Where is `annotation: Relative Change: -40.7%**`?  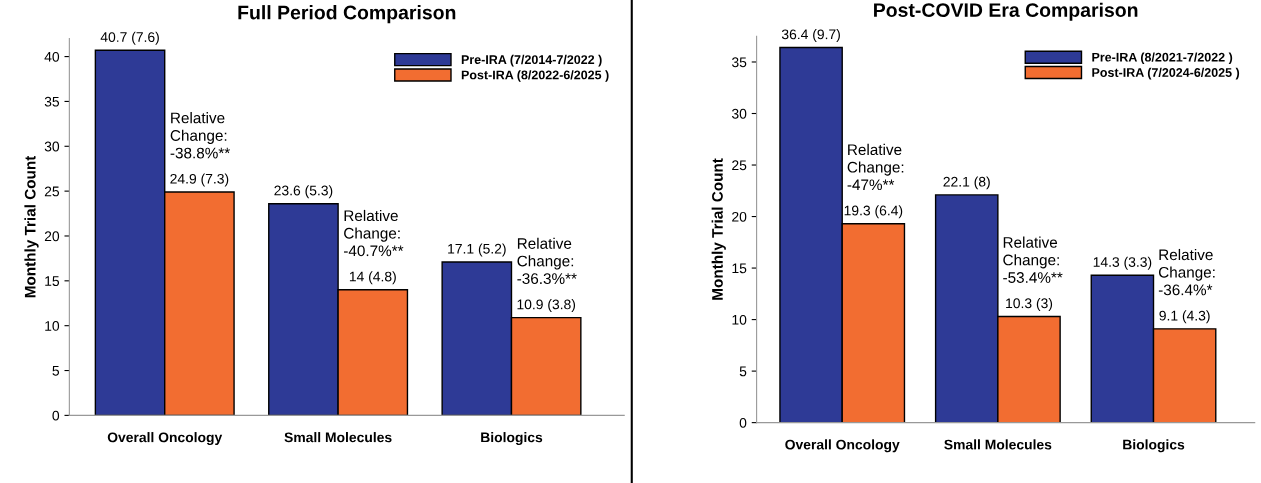 annotation: Relative Change: -40.7%** is located at coordinates (373, 233).